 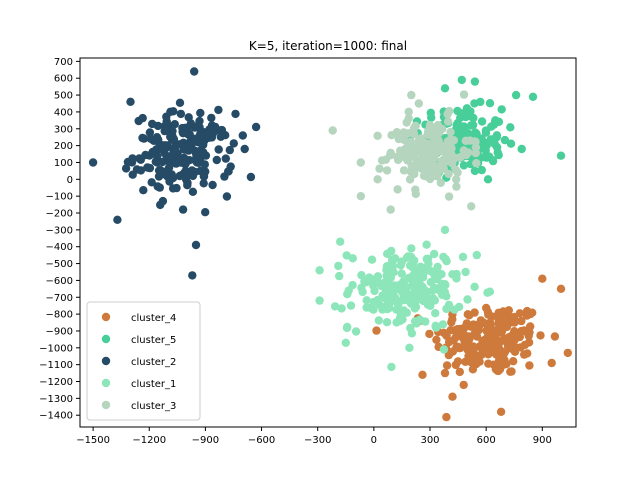 I want to click on cluster_3-legend-marker, so click(x=106, y=405).